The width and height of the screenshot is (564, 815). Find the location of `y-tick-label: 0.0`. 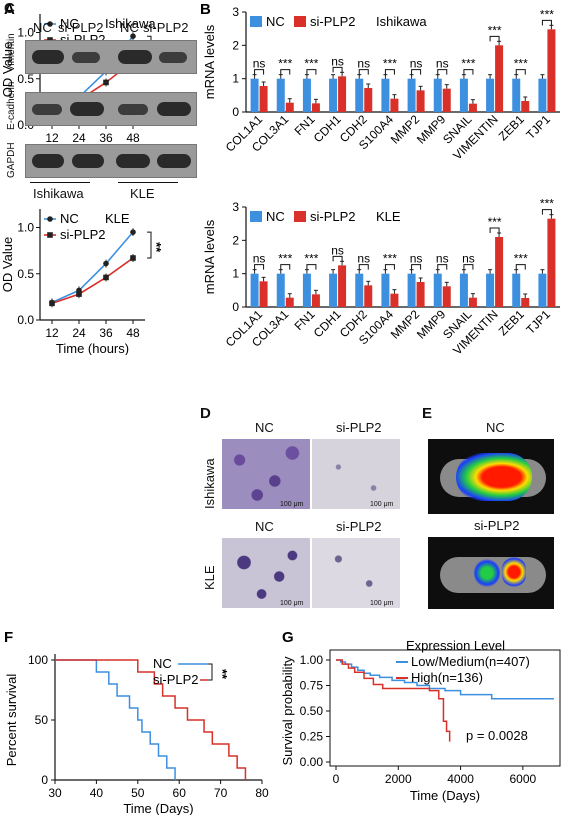

y-tick-label: 0.0 is located at coordinates (25, 320).